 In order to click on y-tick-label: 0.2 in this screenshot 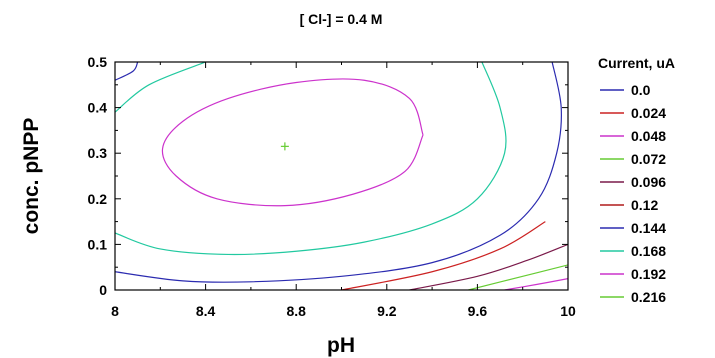, I will do `click(98, 199)`.